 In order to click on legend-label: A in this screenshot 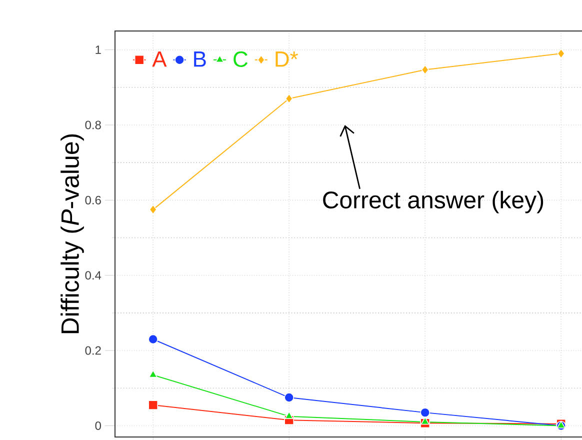, I will do `click(159, 59)`.